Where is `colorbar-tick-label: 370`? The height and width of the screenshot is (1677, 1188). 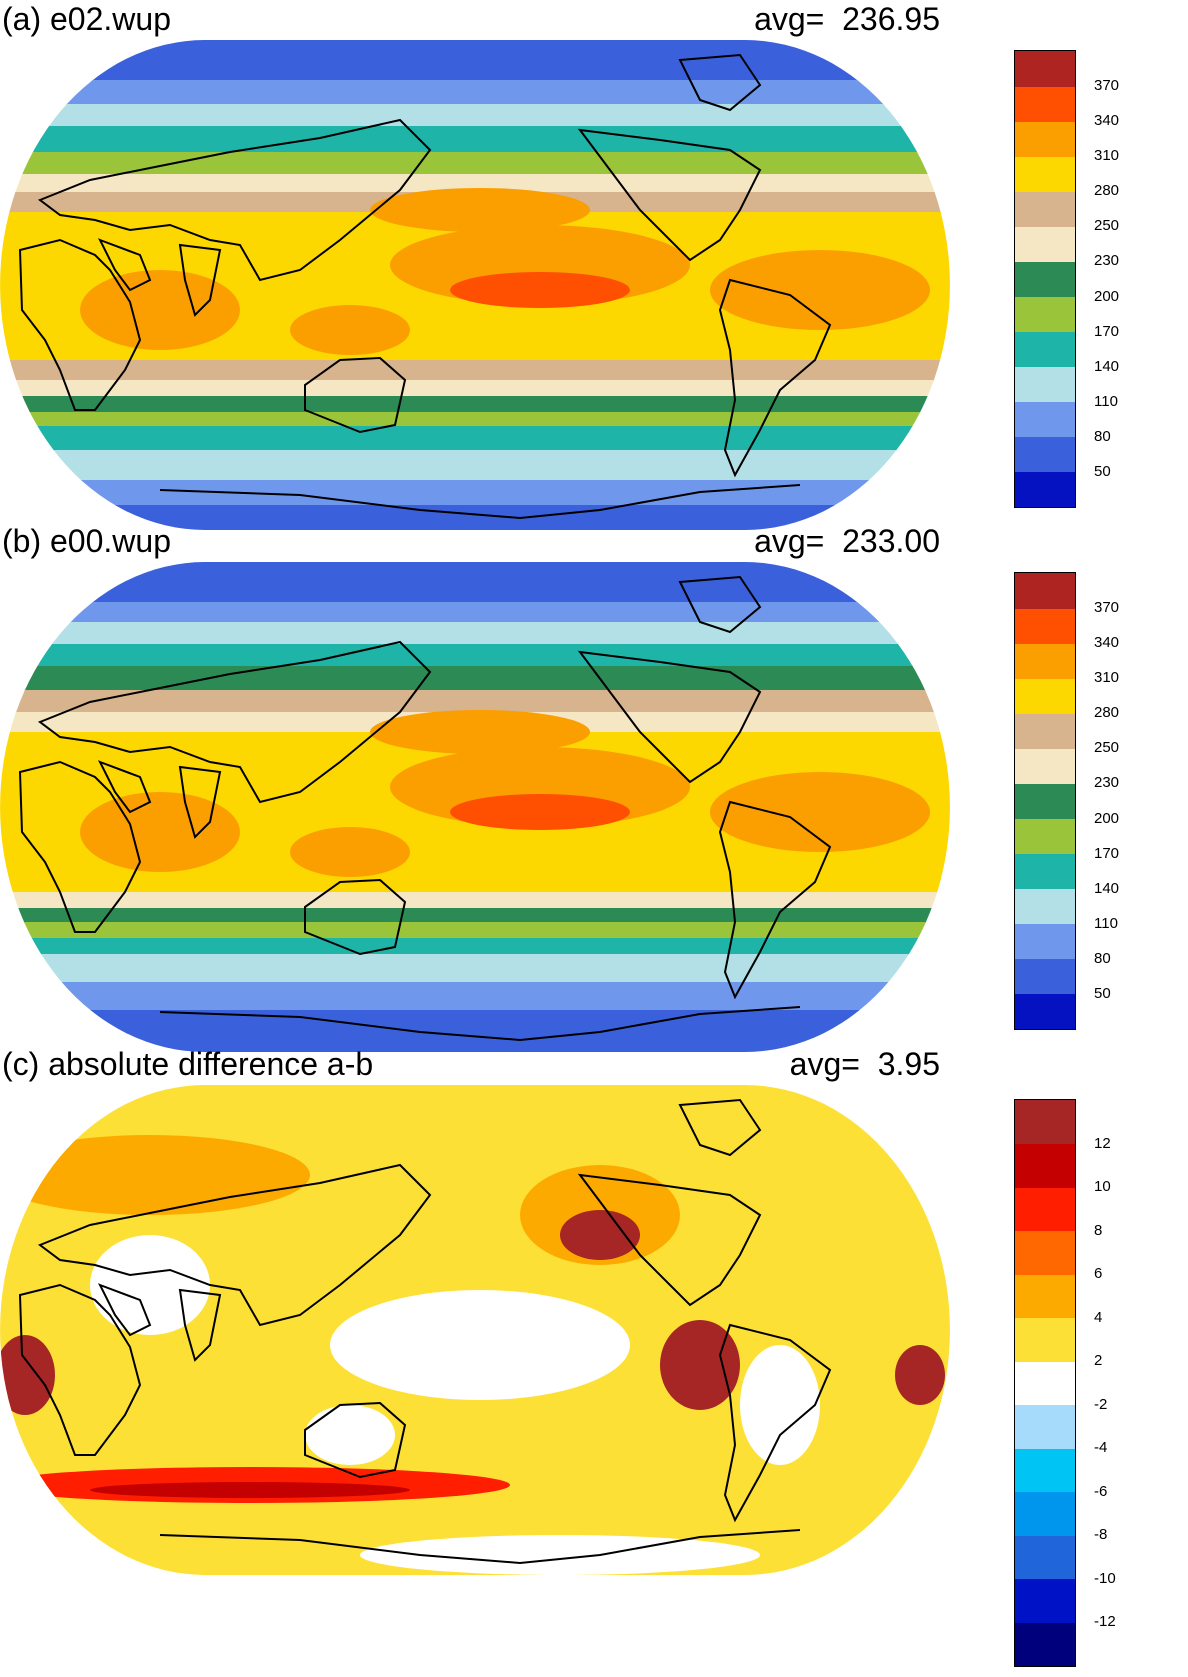
colorbar-tick-label: 370 is located at coordinates (1107, 608).